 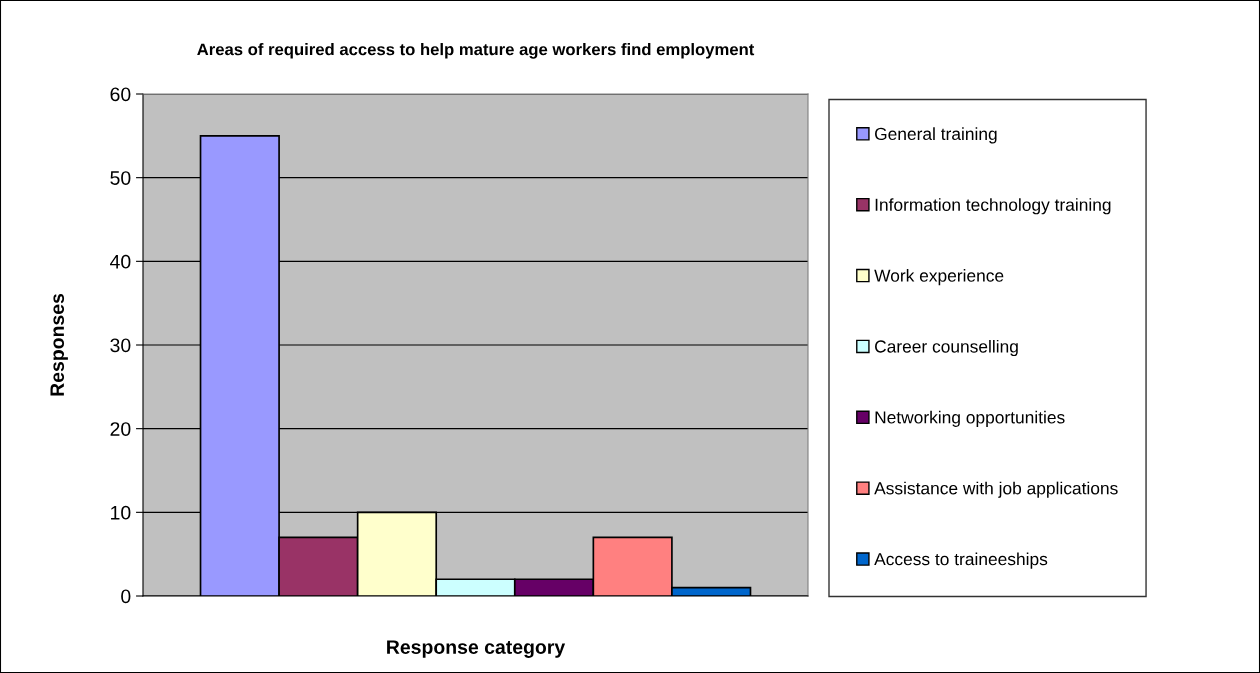 What do you see at coordinates (121, 512) in the screenshot?
I see `y-tick-label: 10` at bounding box center [121, 512].